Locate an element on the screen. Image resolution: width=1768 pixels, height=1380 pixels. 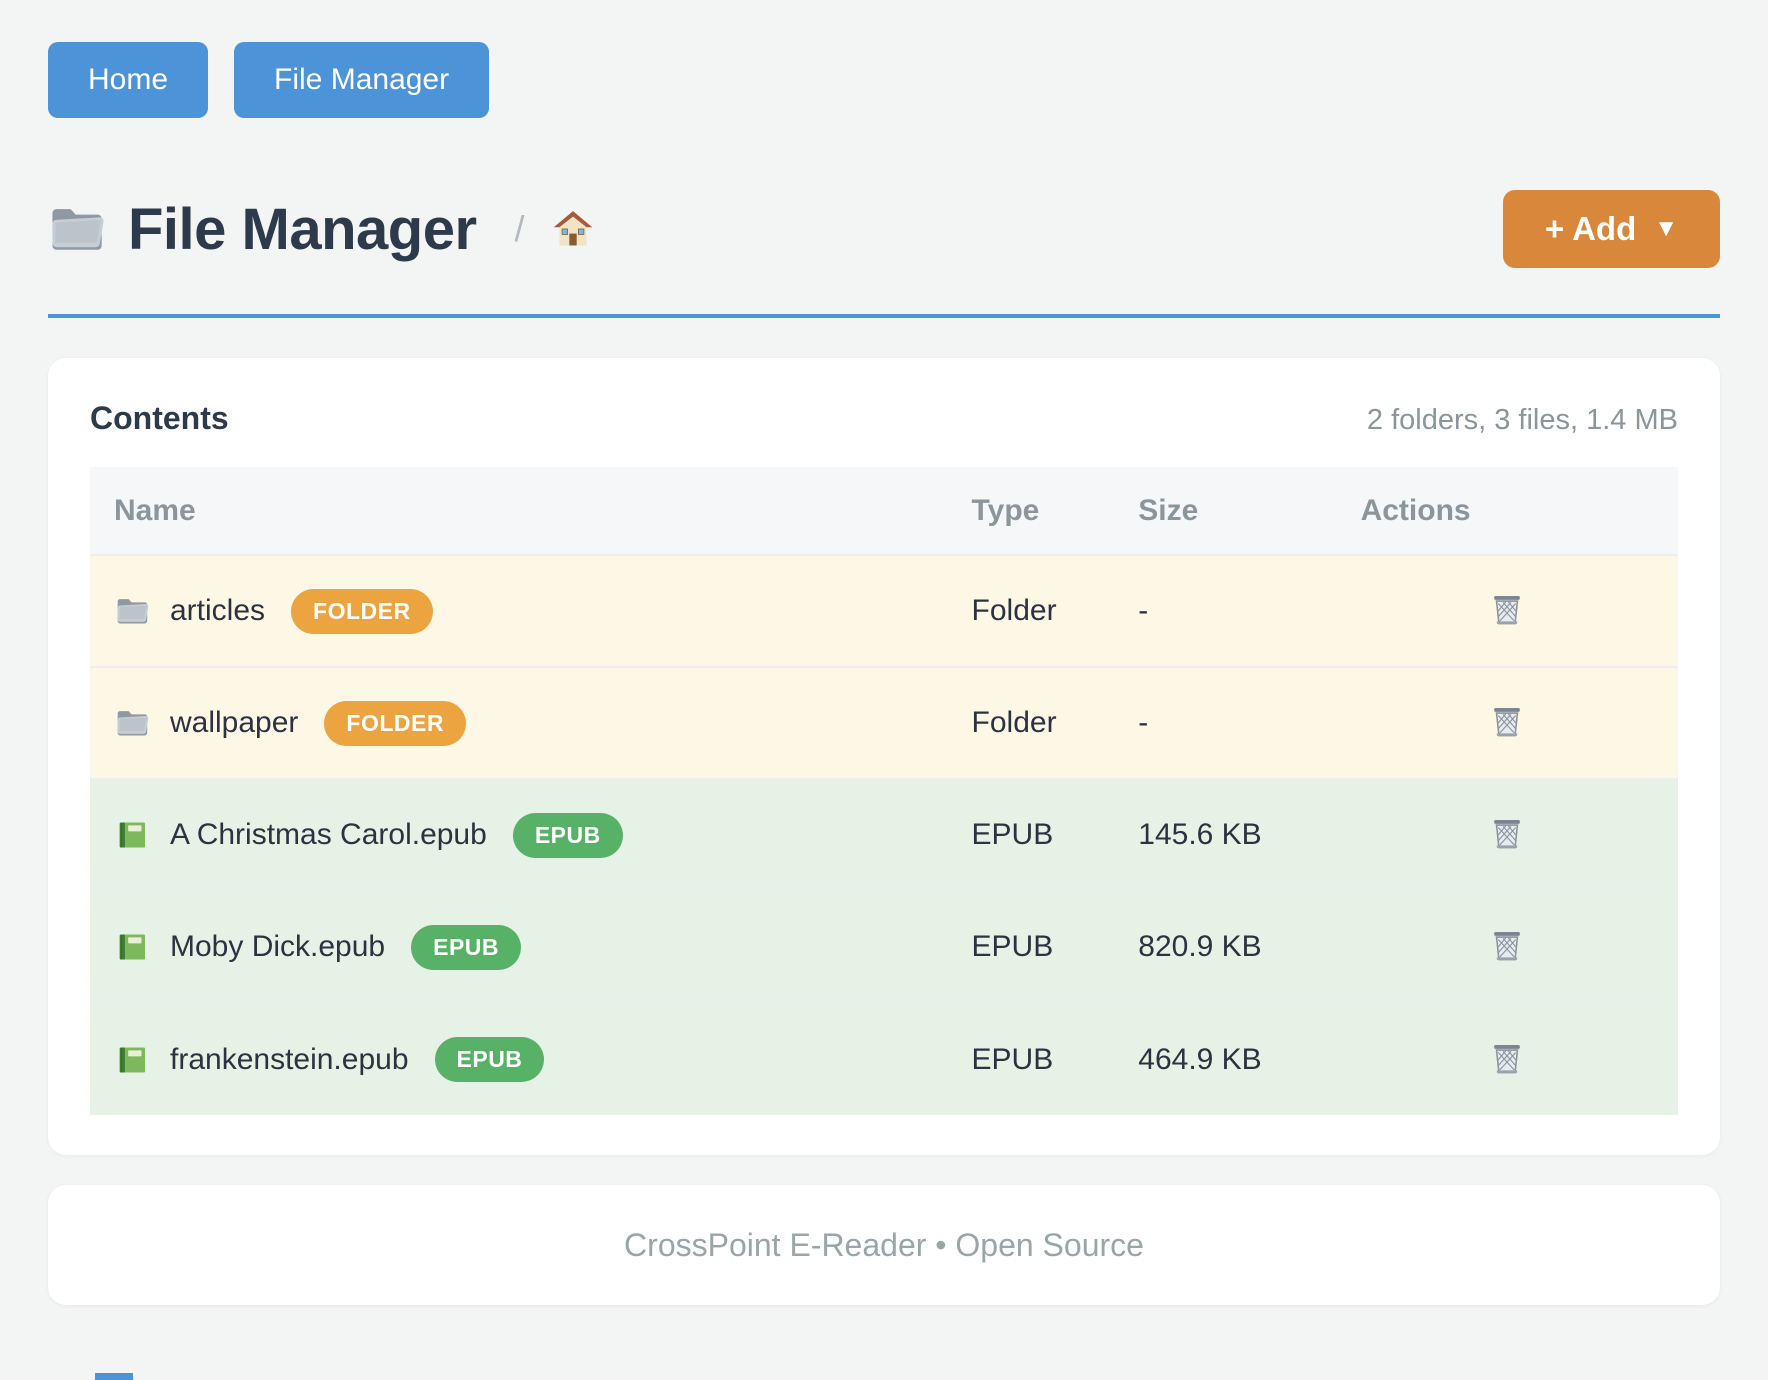
contents-card-header: Contents 2 folders, 3 files, 1.4 MB is located at coordinates (884, 418).